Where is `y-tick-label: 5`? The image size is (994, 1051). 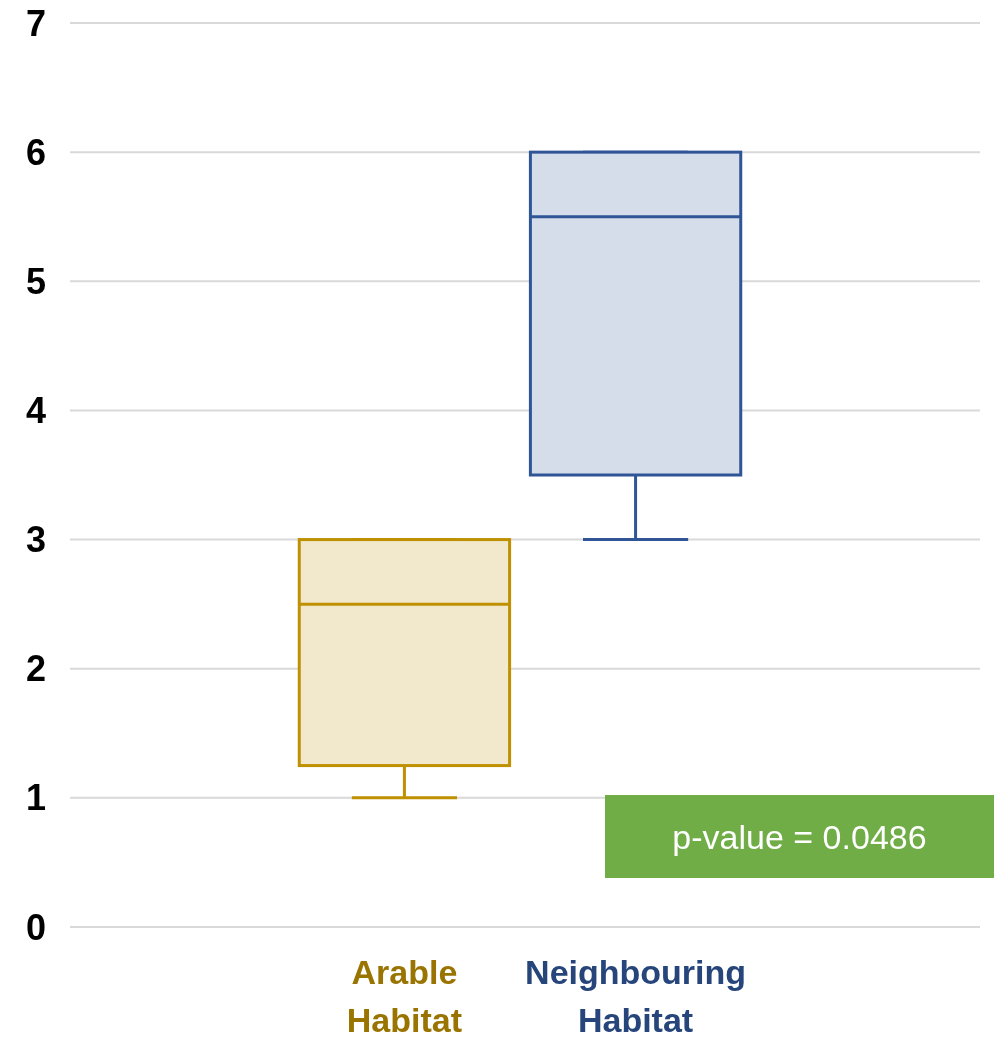 y-tick-label: 5 is located at coordinates (36, 281).